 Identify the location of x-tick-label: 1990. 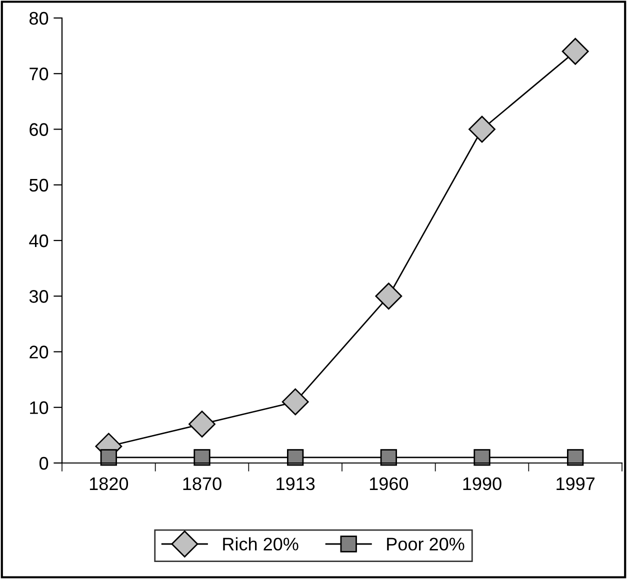
(482, 483).